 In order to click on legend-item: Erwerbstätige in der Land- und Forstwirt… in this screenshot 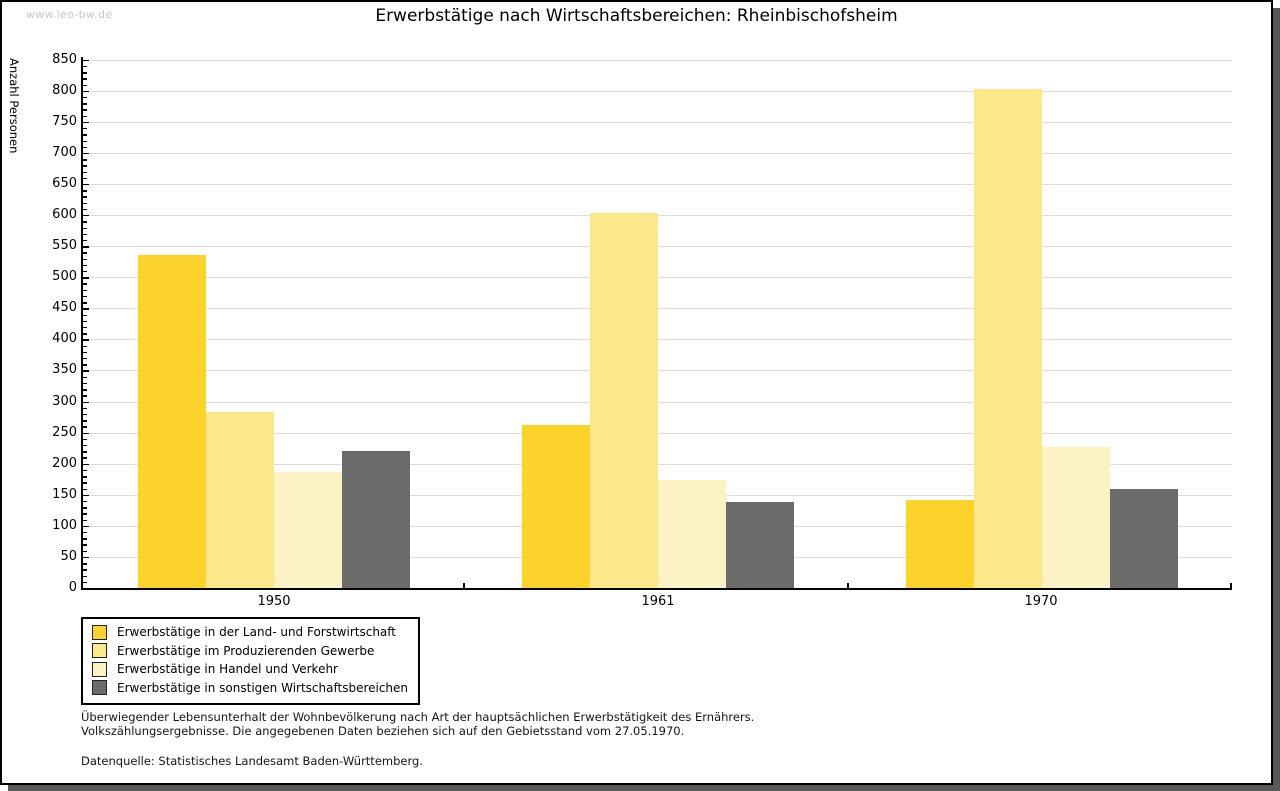, I will do `click(249, 632)`.